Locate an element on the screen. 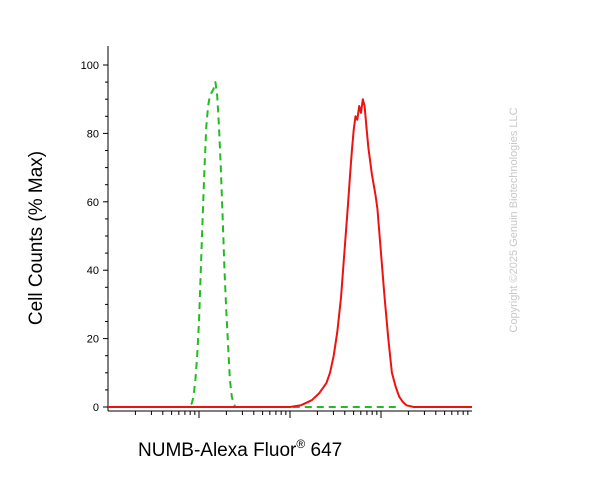 This screenshot has width=592, height=491. y-tick-label: 40 is located at coordinates (93, 271).